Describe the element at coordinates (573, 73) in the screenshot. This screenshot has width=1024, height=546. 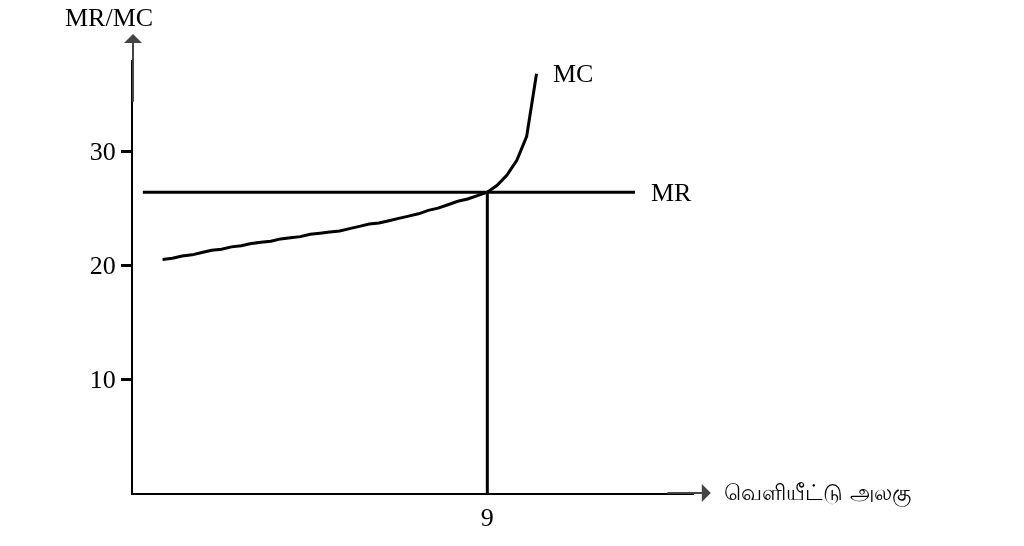
I see `series-label: MC` at that location.